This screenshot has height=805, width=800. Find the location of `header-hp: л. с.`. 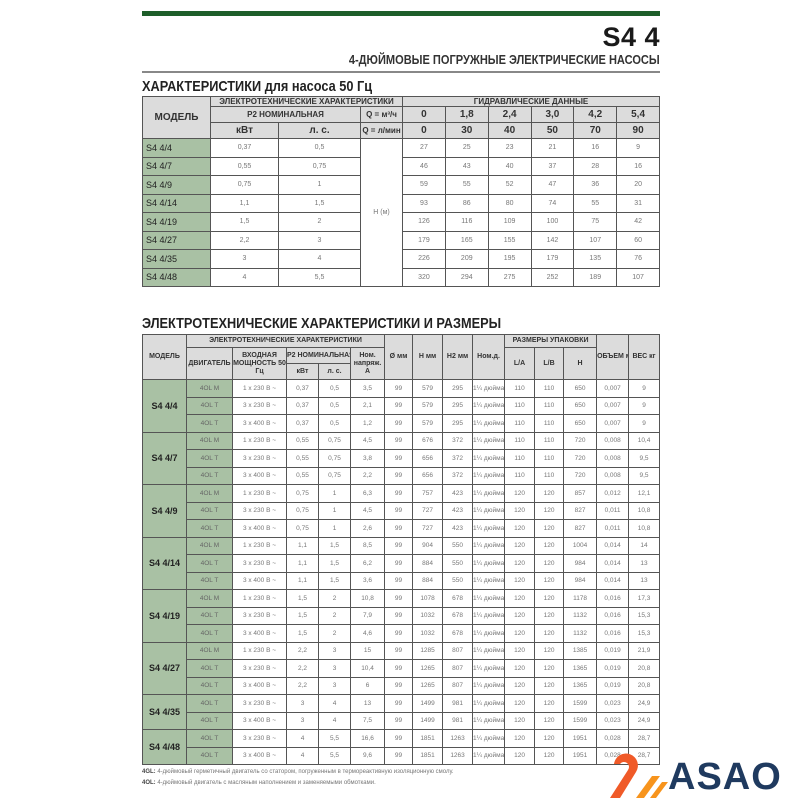

header-hp: л. с. is located at coordinates (334, 371).